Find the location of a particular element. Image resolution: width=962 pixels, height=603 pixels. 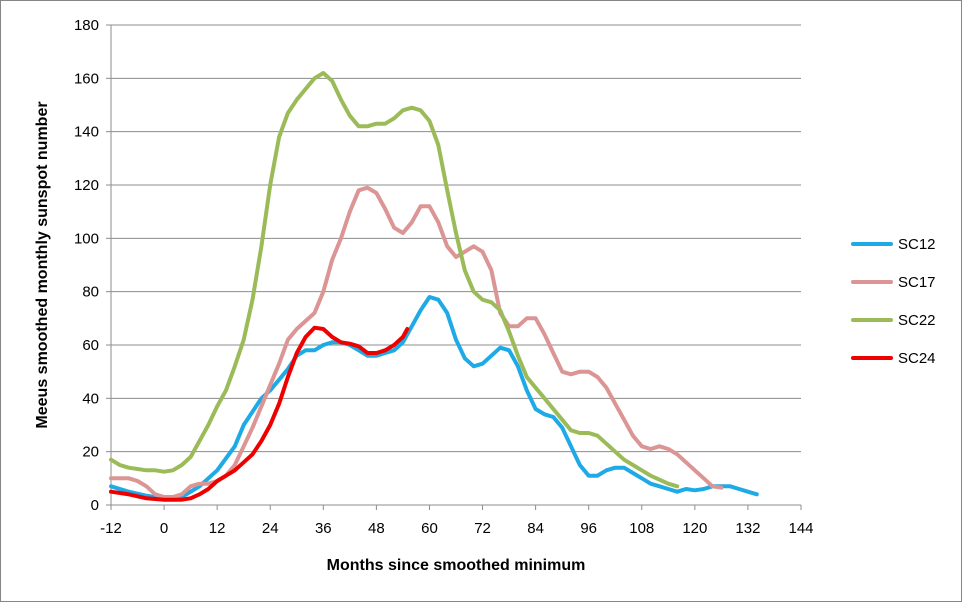

series-line-sc24 is located at coordinates (259, 413).